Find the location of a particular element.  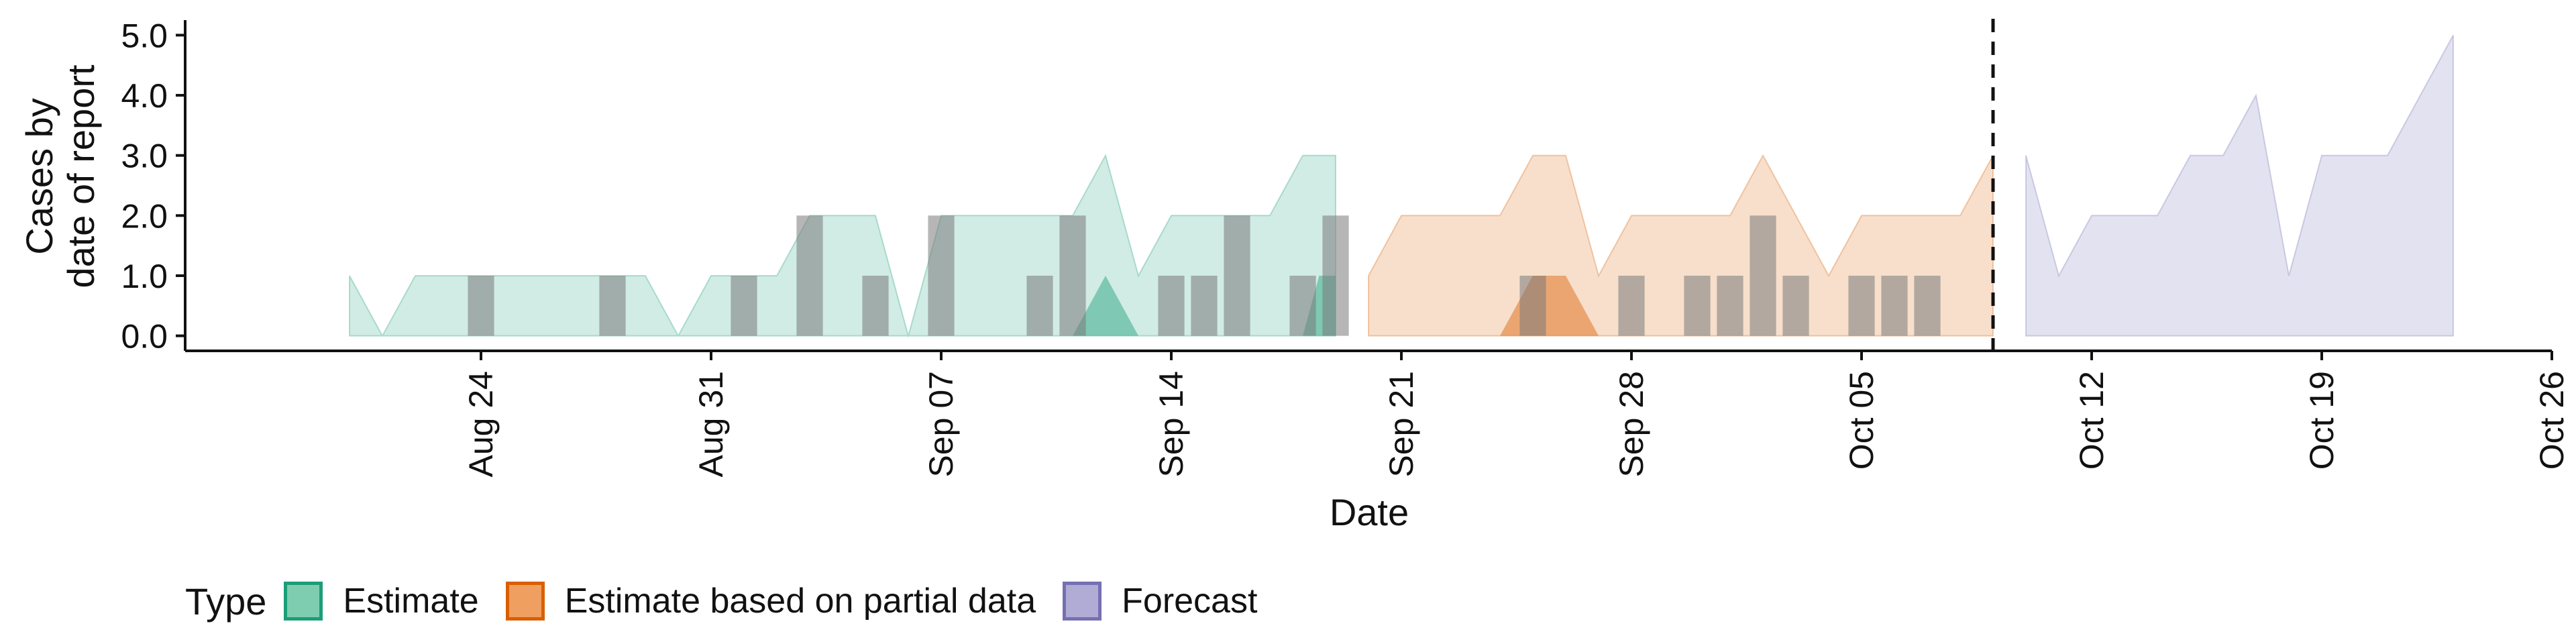

x-tick-label: Oct 19 is located at coordinates (2322, 420).